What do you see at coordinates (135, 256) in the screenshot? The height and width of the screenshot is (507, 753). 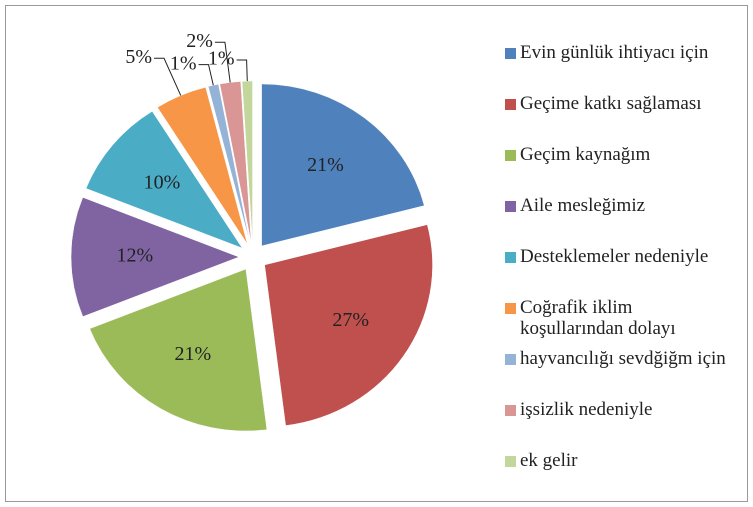 I see `data-label: 12%` at bounding box center [135, 256].